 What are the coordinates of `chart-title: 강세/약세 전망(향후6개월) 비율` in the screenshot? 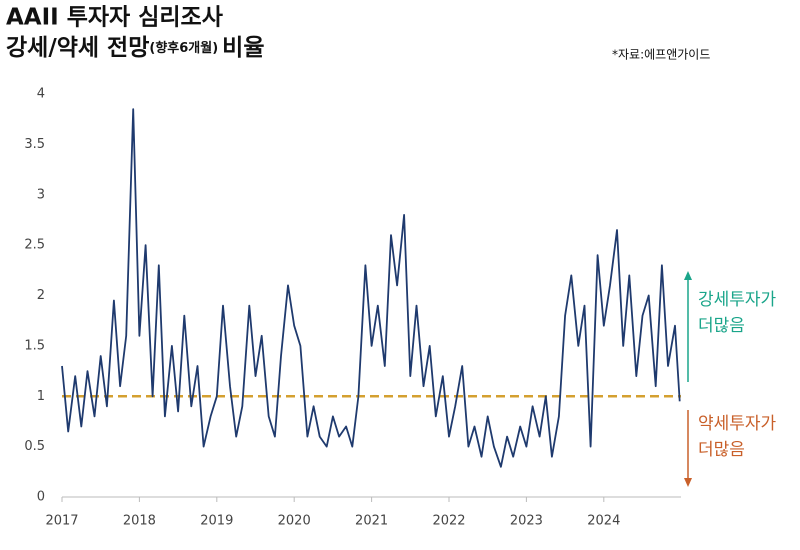 It's located at (135, 48).